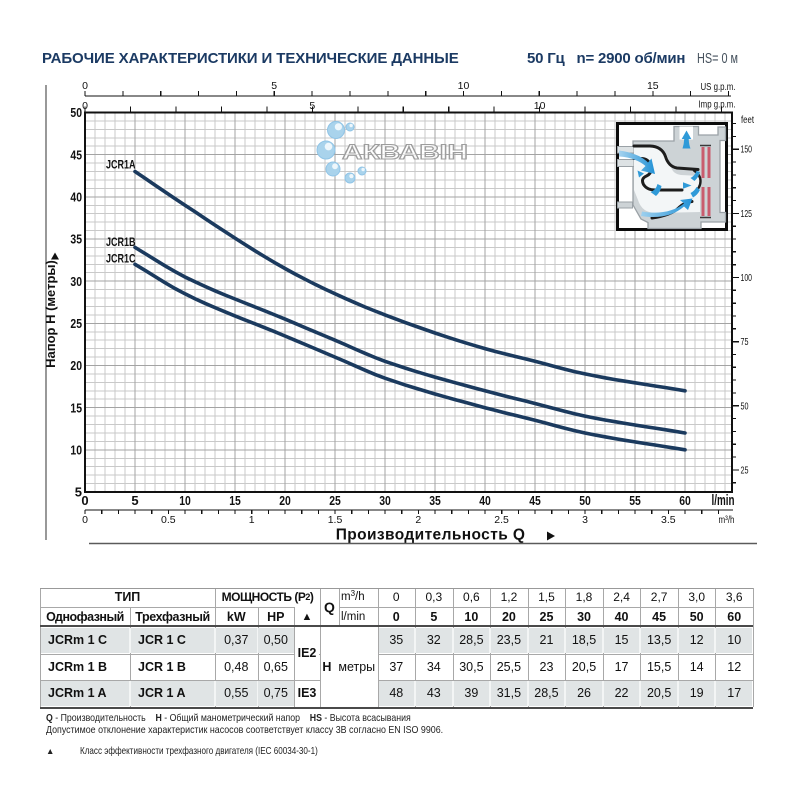 Image resolution: width=800 pixels, height=800 pixels. Describe the element at coordinates (501, 520) in the screenshot. I see `svg-text: 2.5` at that location.